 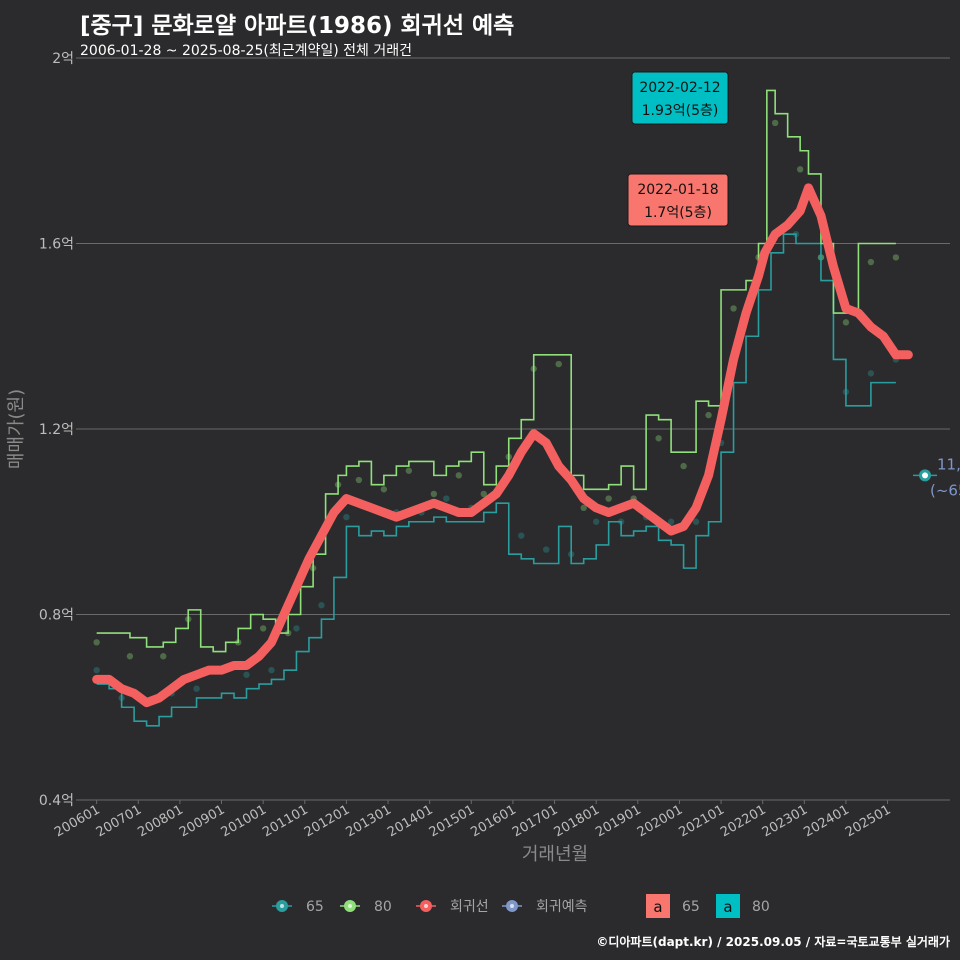 I want to click on forecast-point-center, so click(x=925, y=475).